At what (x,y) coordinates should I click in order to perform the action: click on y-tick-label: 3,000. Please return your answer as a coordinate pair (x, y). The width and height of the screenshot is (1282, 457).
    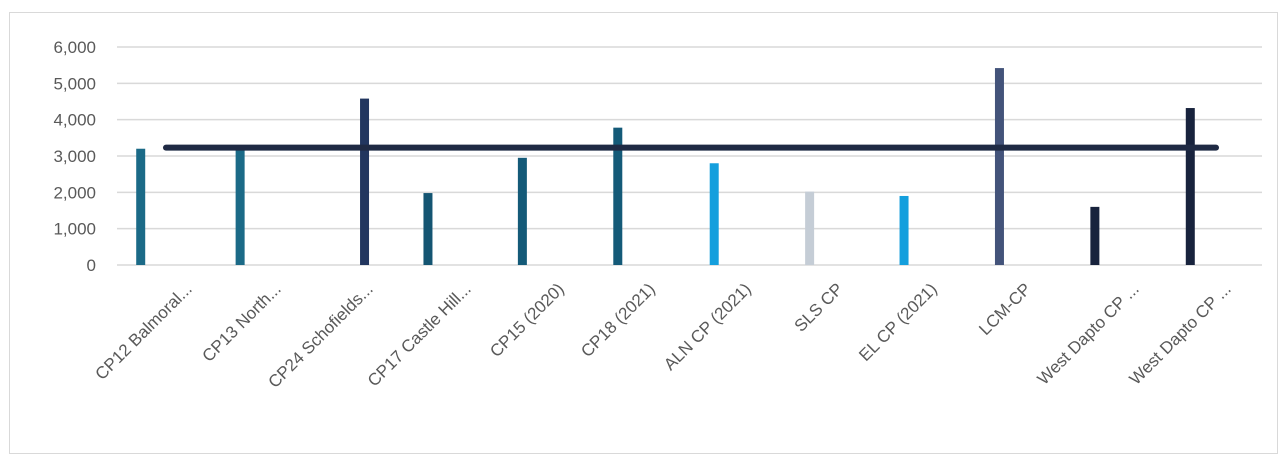
    Looking at the image, I should click on (74, 156).